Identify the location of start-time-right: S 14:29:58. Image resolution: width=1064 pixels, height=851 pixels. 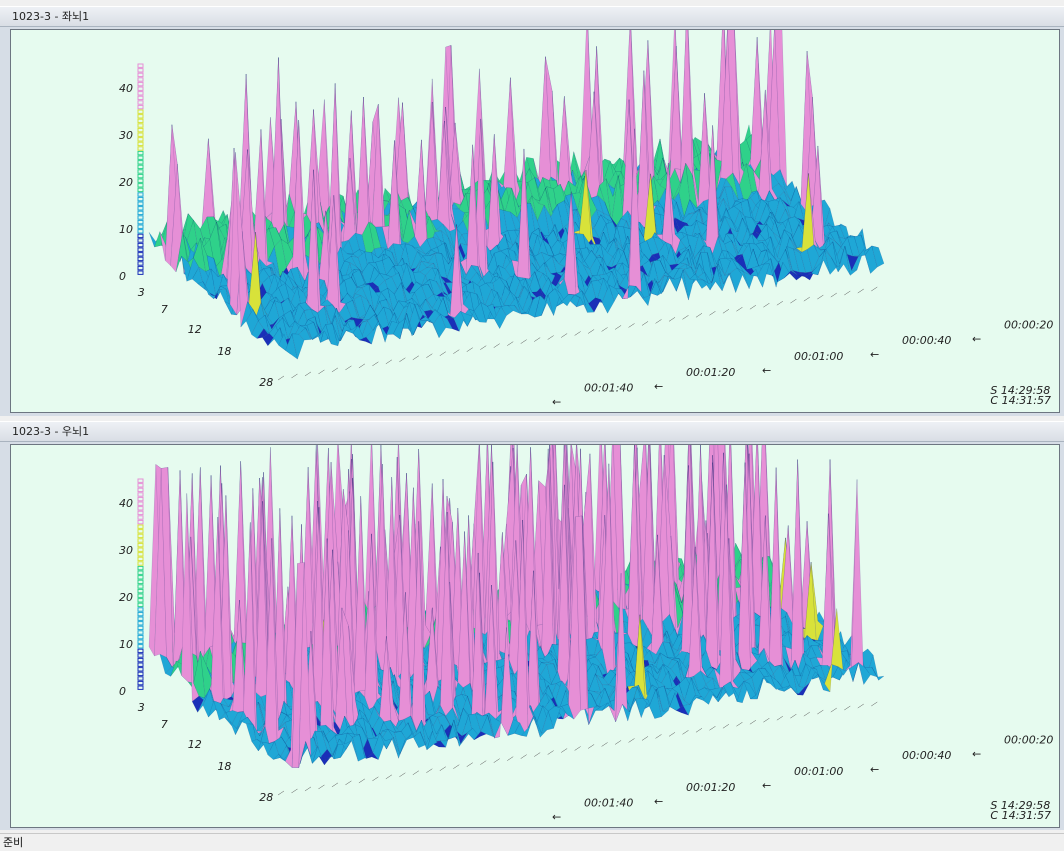
(1020, 805).